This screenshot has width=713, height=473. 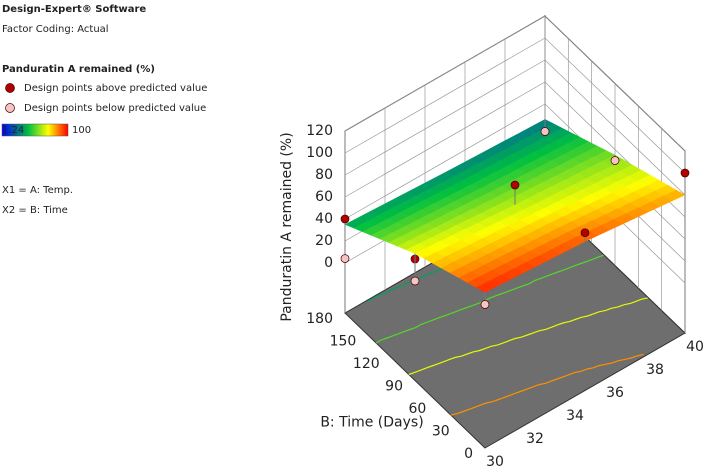 I want to click on y-tick-label: 60, so click(x=418, y=409).